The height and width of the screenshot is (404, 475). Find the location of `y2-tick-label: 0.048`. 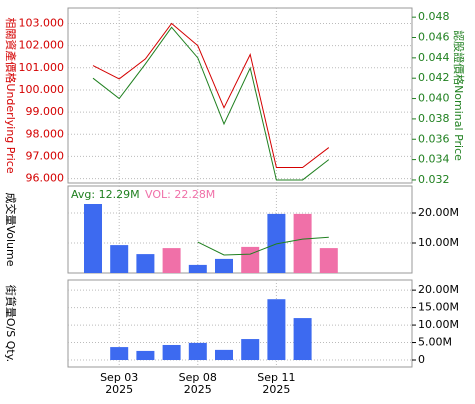

y2-tick-label: 0.048 is located at coordinates (434, 16).